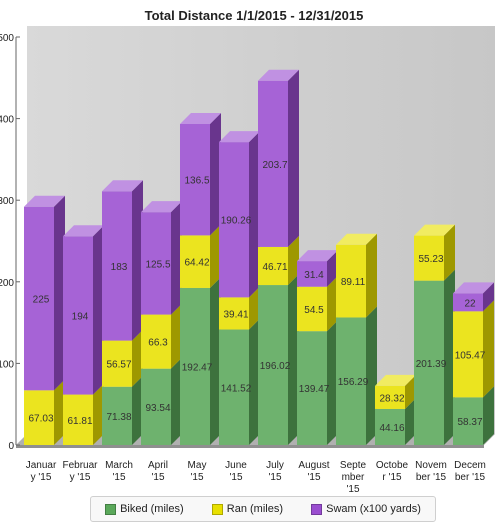  Describe the element at coordinates (274, 165) in the screenshot. I see `data-label: 203.7` at that location.